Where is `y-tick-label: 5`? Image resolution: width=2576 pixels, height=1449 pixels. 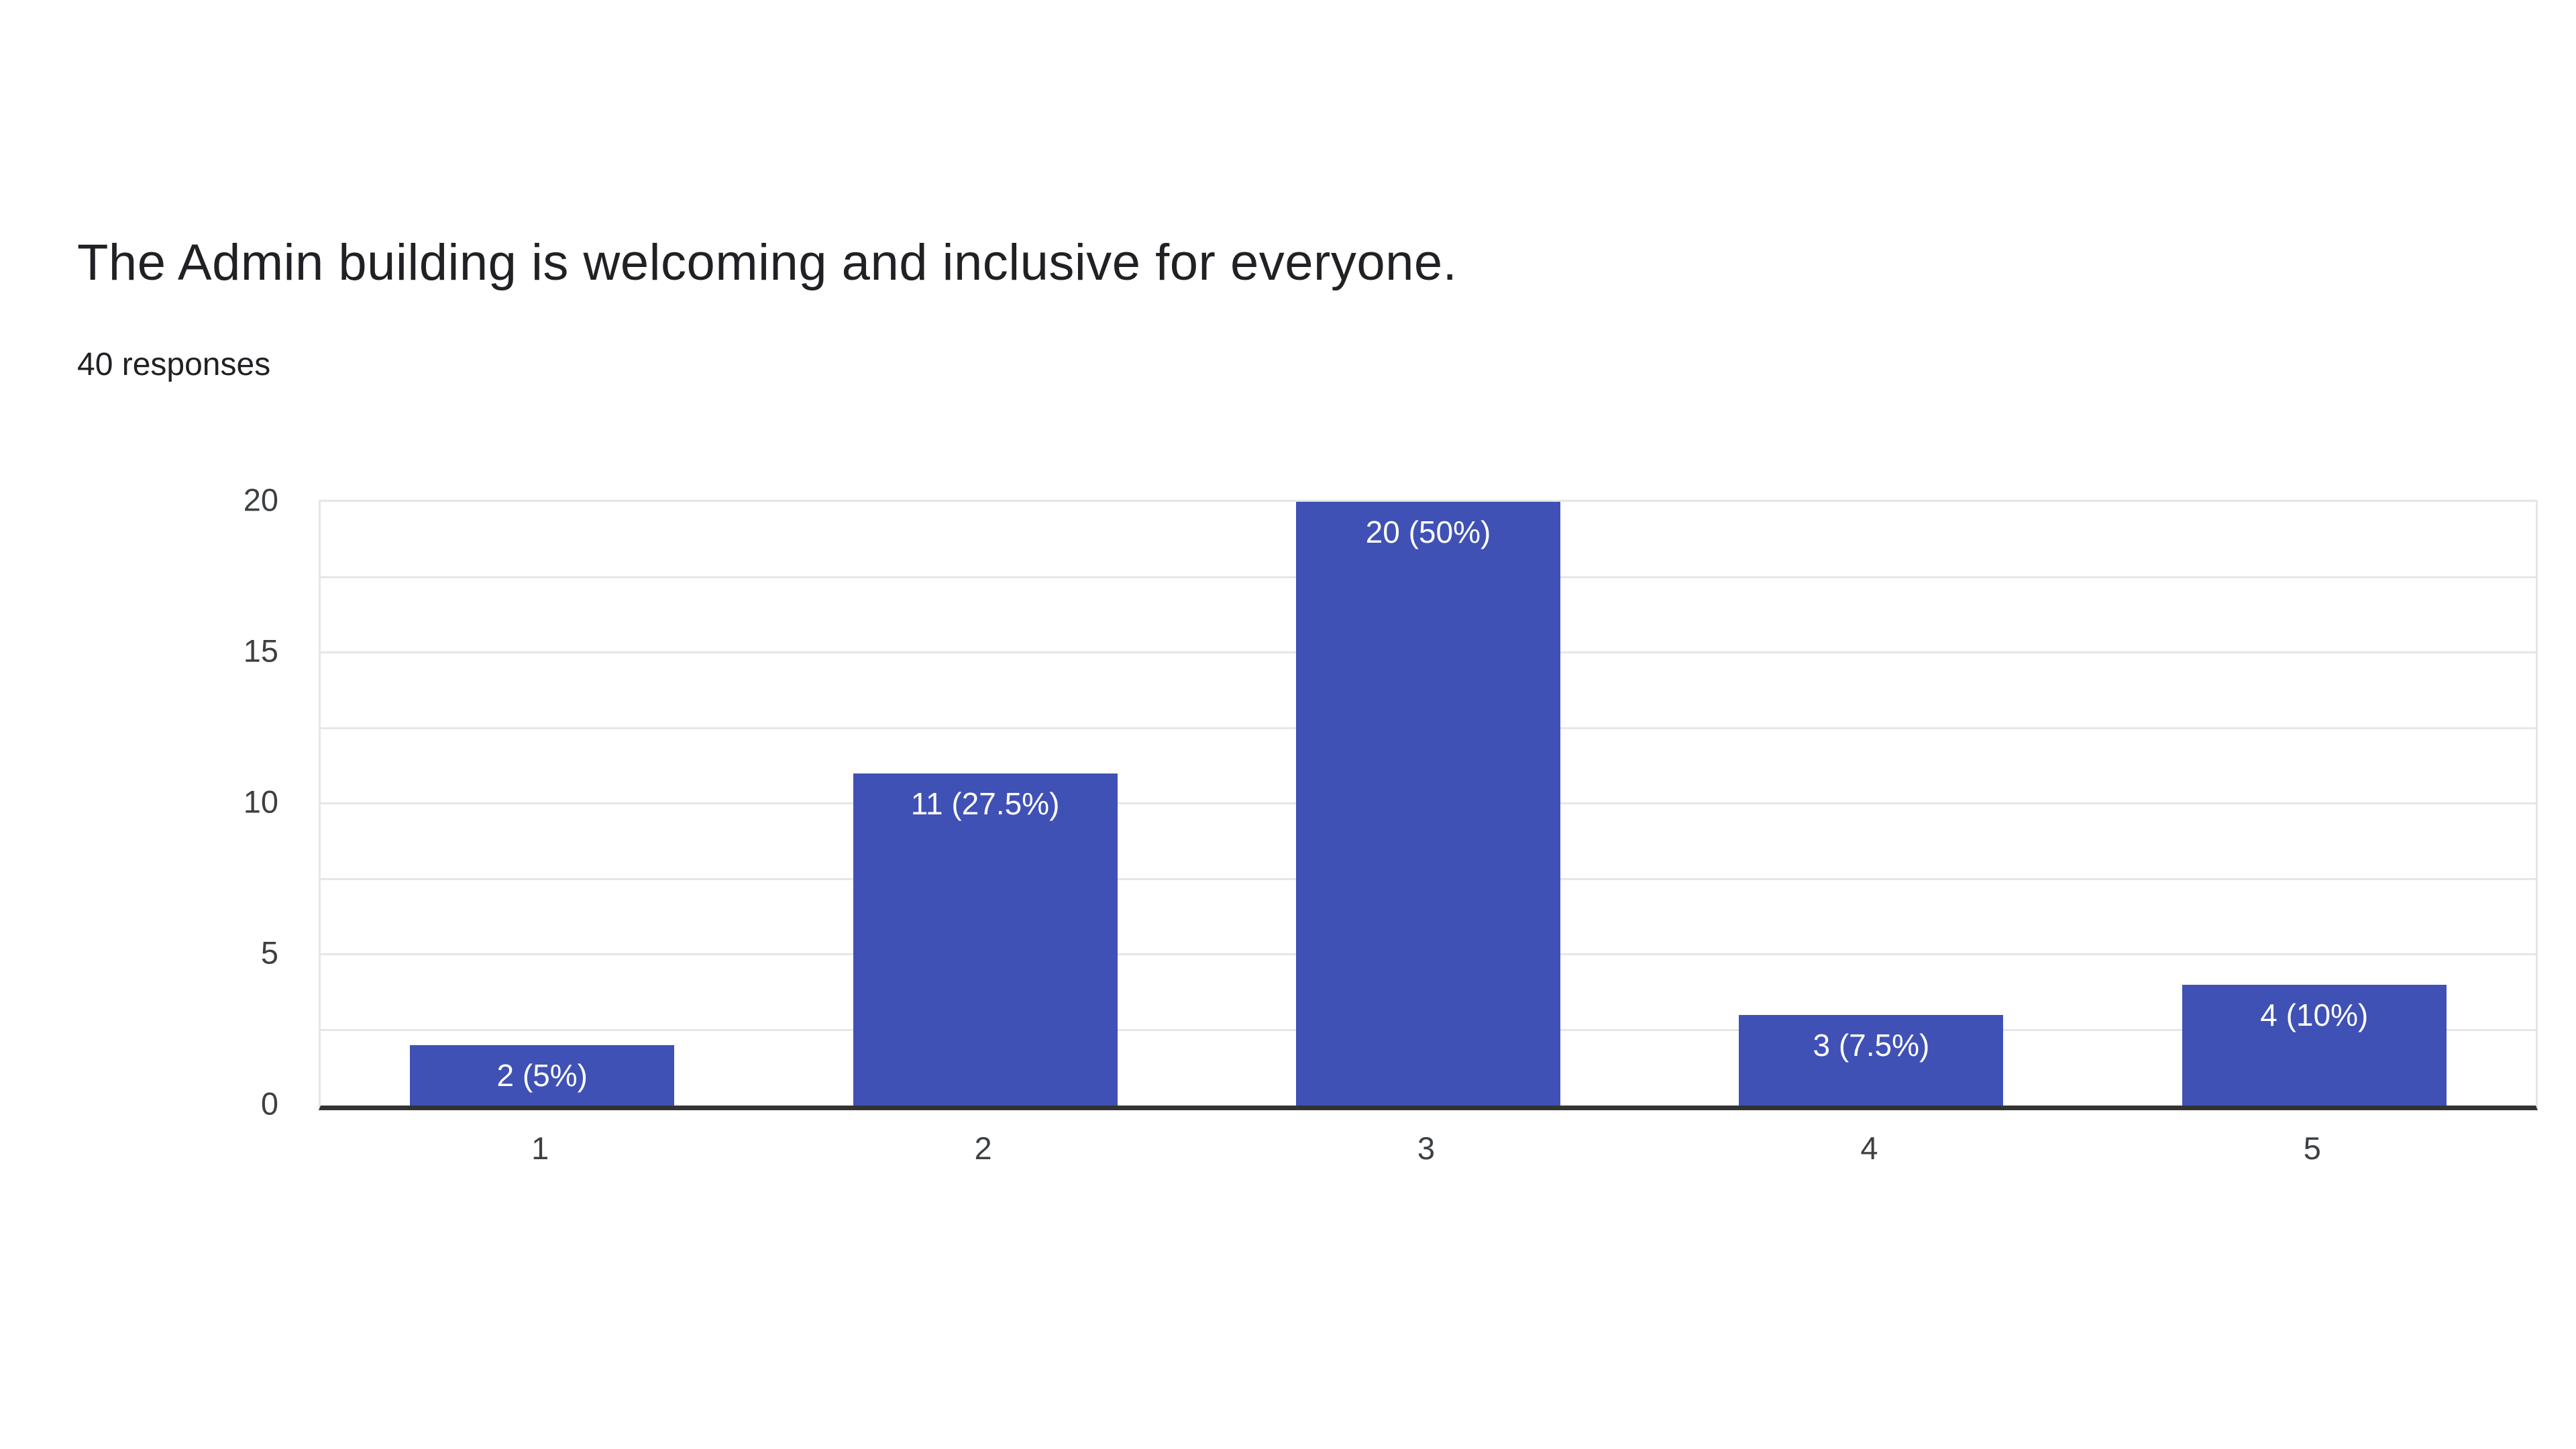 y-tick-label: 5 is located at coordinates (269, 952).